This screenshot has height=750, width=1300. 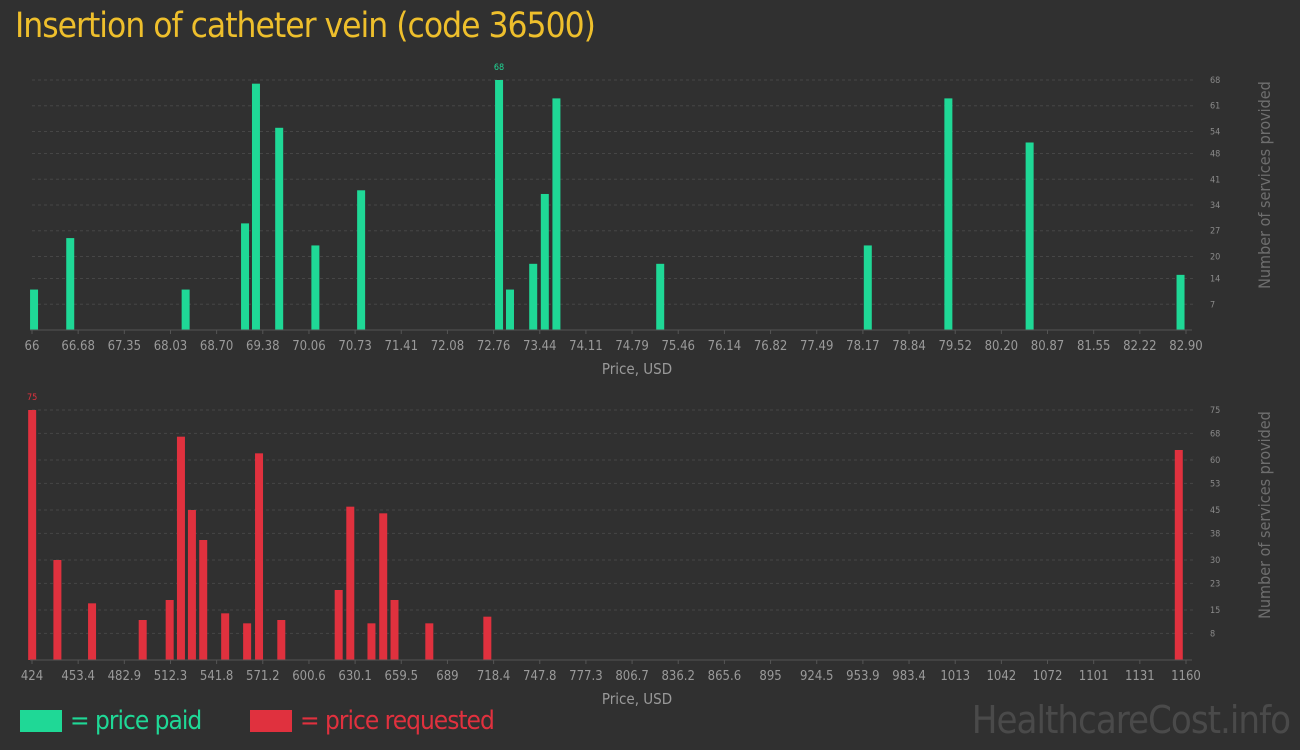 What do you see at coordinates (585, 676) in the screenshot?
I see `x-tick-label: 777.3` at bounding box center [585, 676].